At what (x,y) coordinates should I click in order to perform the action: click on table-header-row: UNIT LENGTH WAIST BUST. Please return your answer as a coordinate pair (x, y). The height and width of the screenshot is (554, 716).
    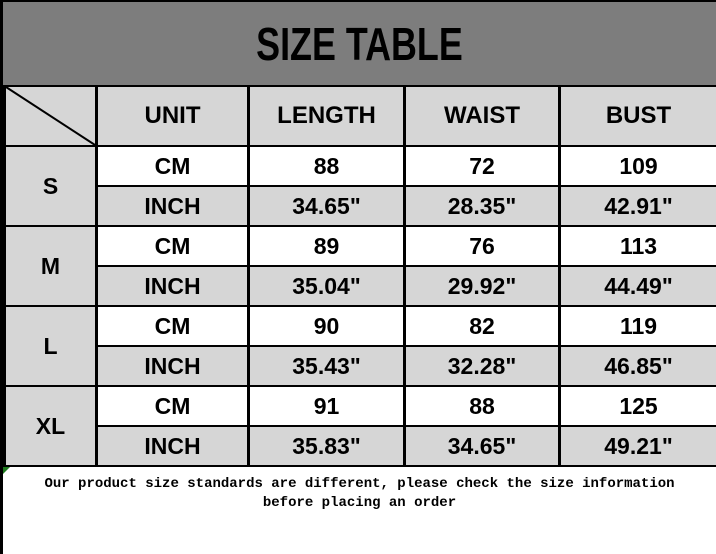
    Looking at the image, I should click on (359, 116).